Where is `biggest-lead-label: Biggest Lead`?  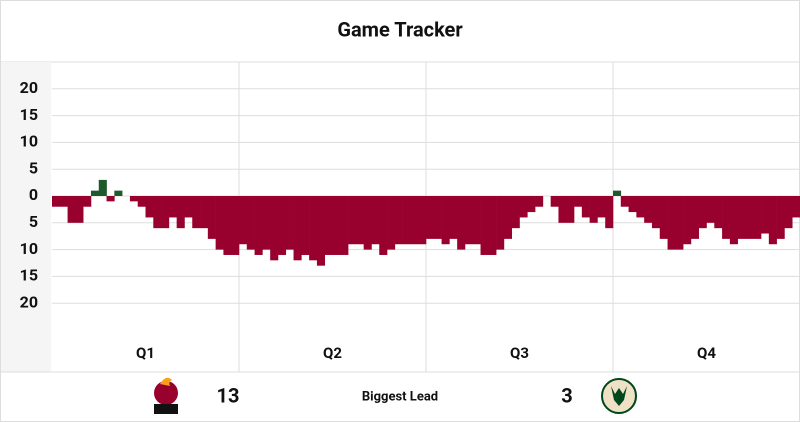 biggest-lead-label: Biggest Lead is located at coordinates (400, 396).